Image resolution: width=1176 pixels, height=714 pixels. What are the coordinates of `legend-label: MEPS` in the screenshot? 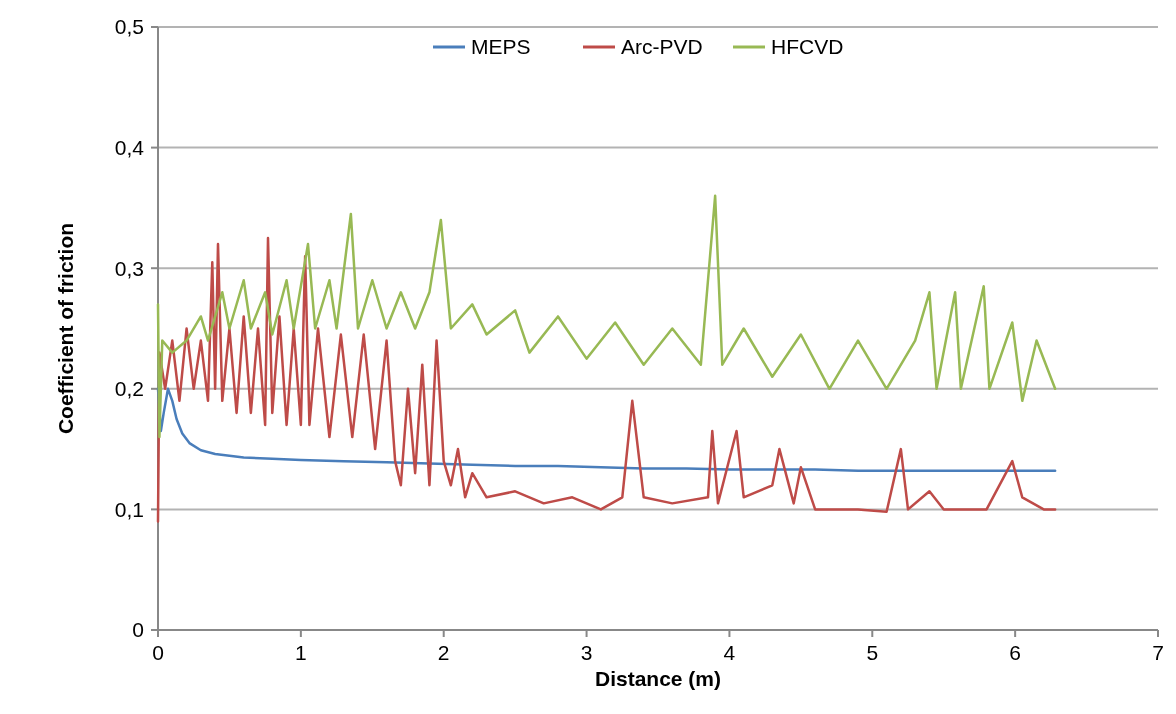 It's located at (501, 47).